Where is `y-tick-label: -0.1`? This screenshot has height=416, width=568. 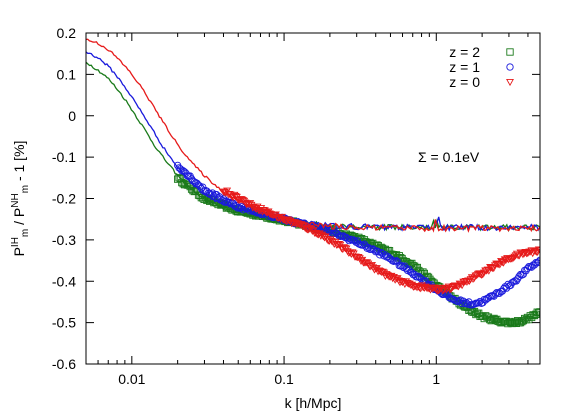
y-tick-label: -0.1 is located at coordinates (64, 157).